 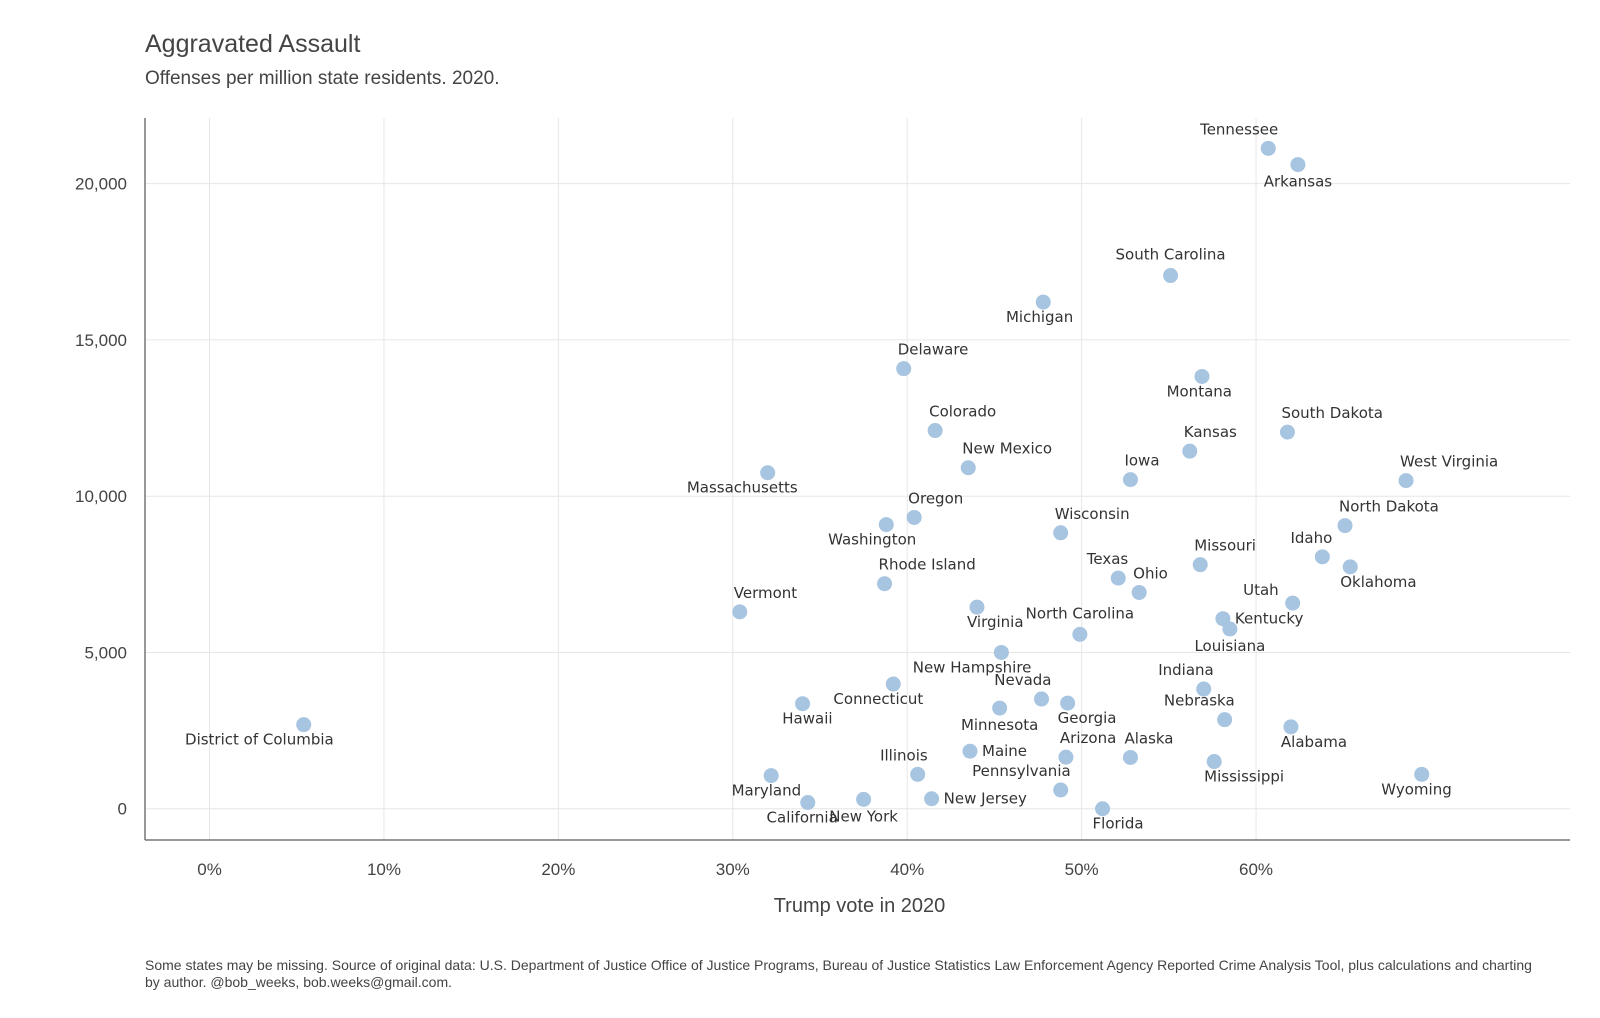 I want to click on point-label: Connecticut, so click(x=878, y=699).